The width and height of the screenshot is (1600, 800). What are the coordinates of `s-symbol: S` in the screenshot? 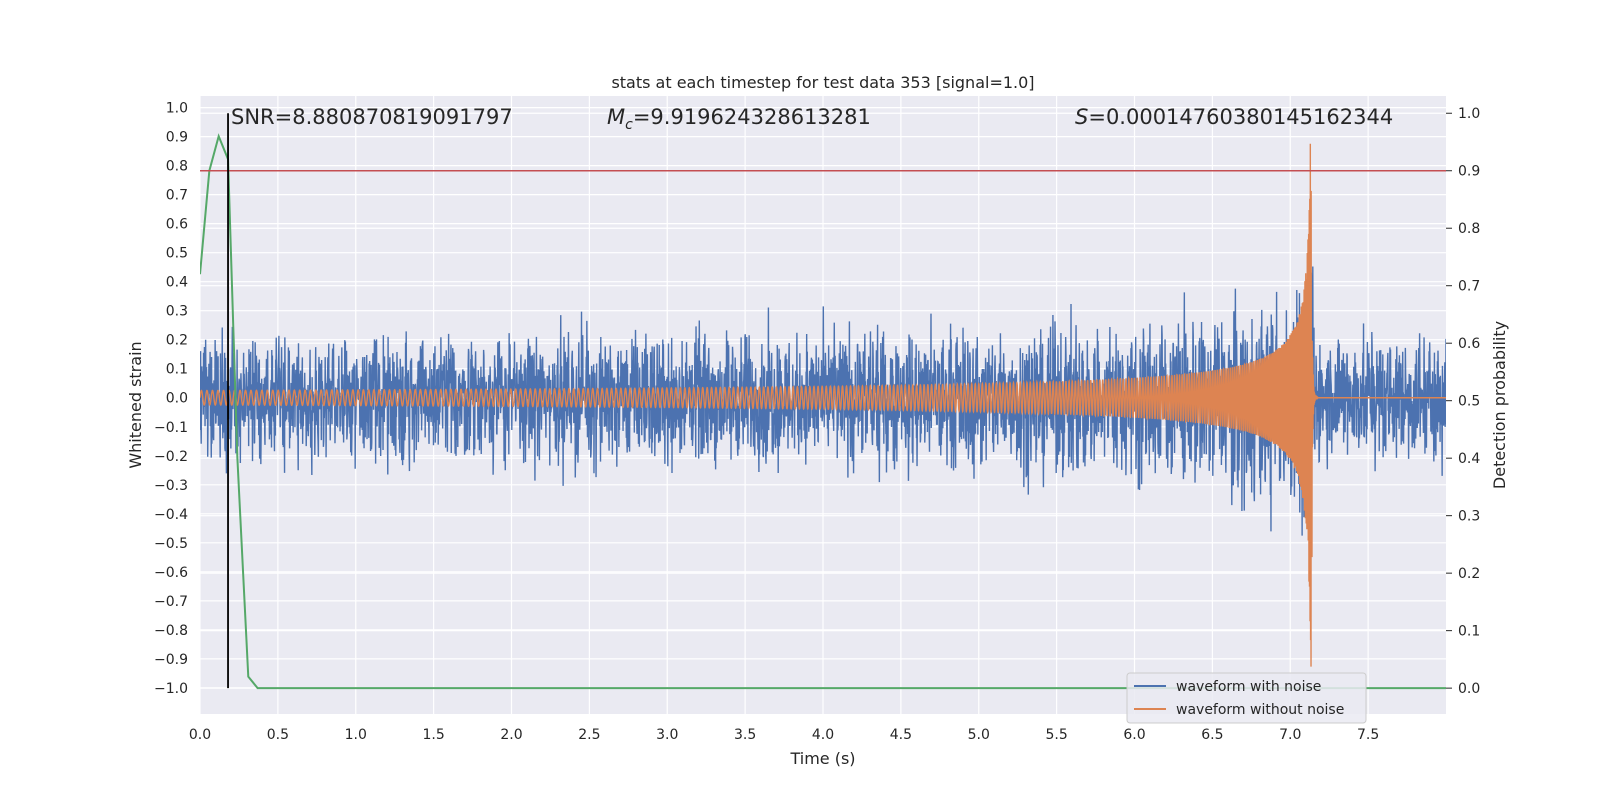 It's located at (1081, 117).